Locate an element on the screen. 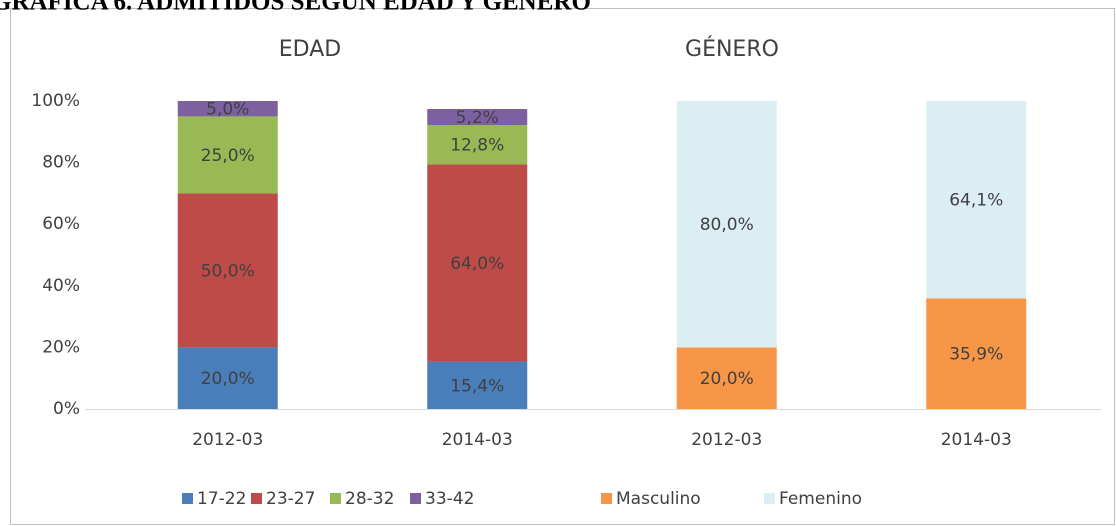 The height and width of the screenshot is (526, 1116). data-label: 15,4% is located at coordinates (477, 386).